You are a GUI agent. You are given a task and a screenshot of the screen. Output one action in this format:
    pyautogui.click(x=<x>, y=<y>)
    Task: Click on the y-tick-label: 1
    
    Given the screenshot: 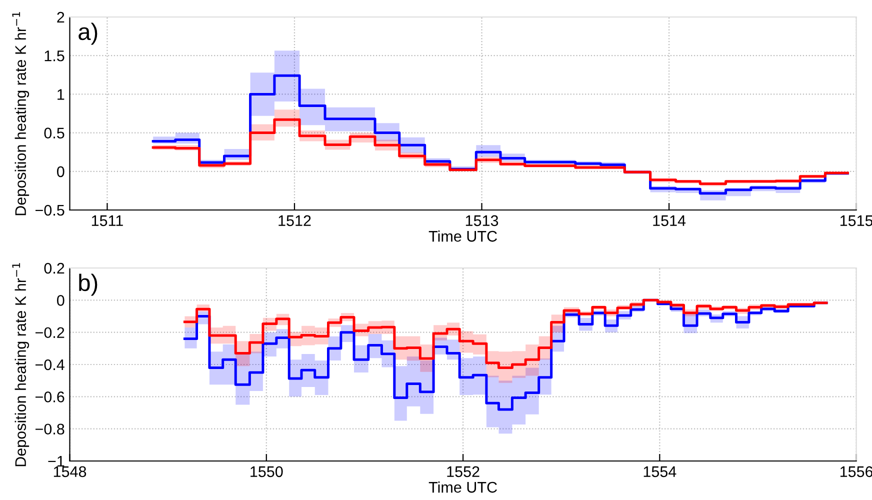 What is the action you would take?
    pyautogui.click(x=61, y=94)
    